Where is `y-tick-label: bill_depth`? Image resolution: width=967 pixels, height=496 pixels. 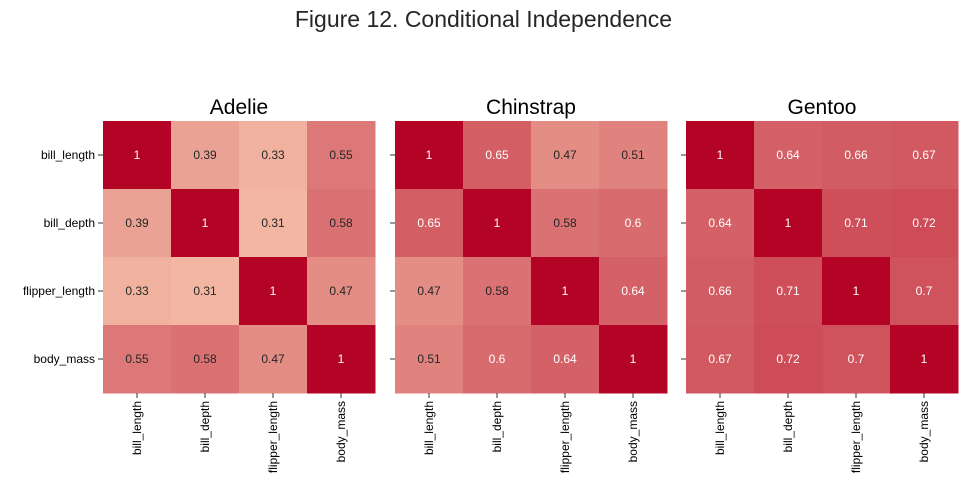
y-tick-label: bill_depth is located at coordinates (69, 223).